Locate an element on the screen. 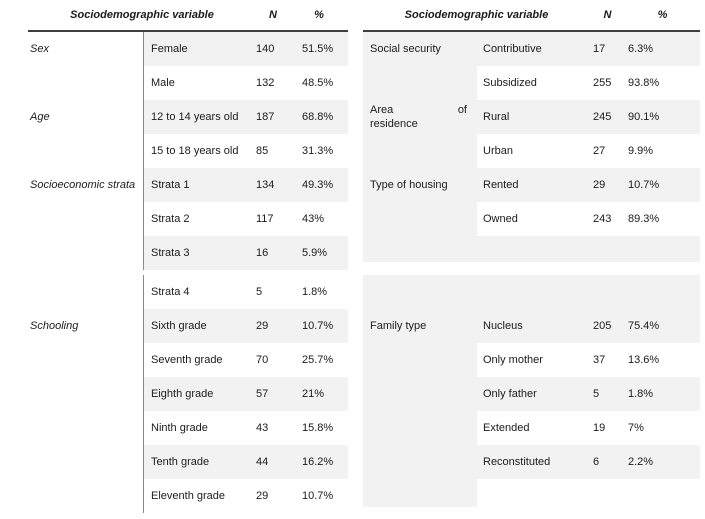 The width and height of the screenshot is (705, 519). value-label-cell: Extended is located at coordinates (506, 428).